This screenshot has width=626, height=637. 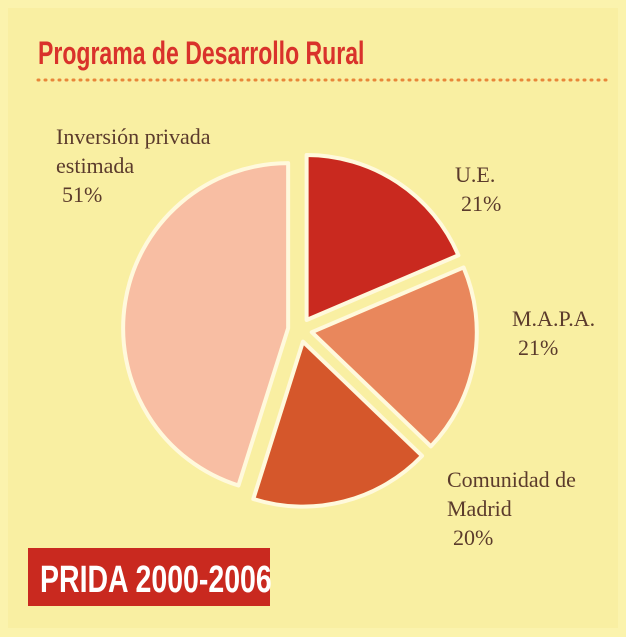 I want to click on slice-label: Comunidad de Madrid 20%, so click(x=527, y=508).